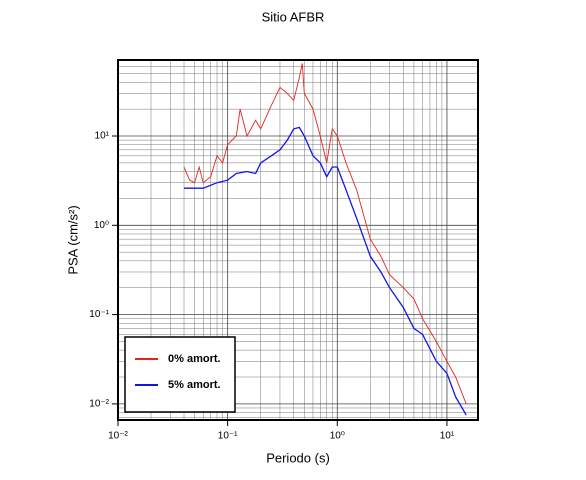 The height and width of the screenshot is (480, 586). Describe the element at coordinates (99, 314) in the screenshot. I see `y-tick-label: 10⁻¹` at that location.